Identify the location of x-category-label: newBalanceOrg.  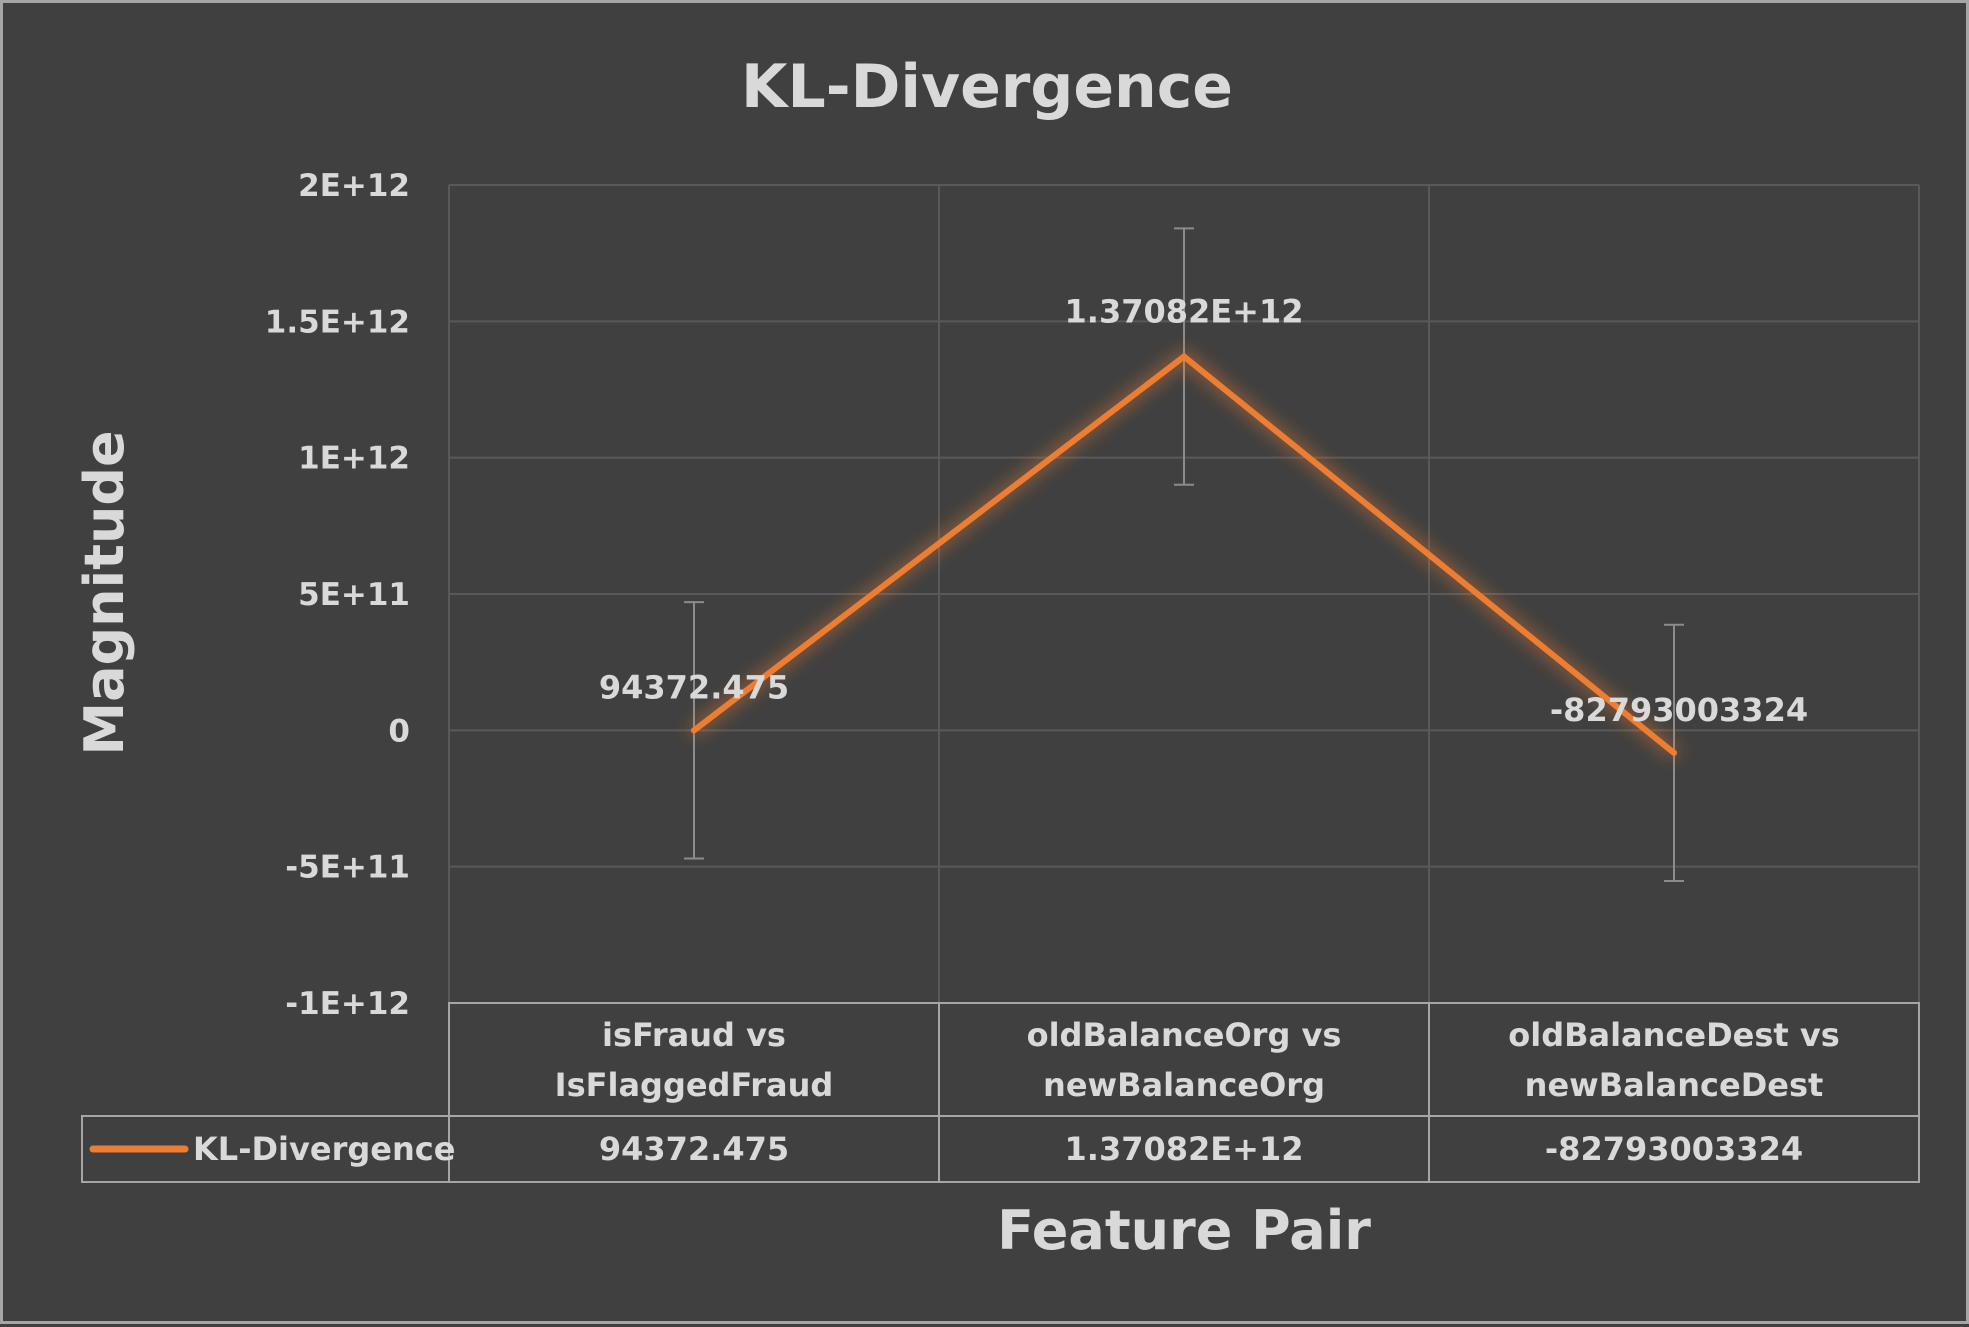
(1184, 1085).